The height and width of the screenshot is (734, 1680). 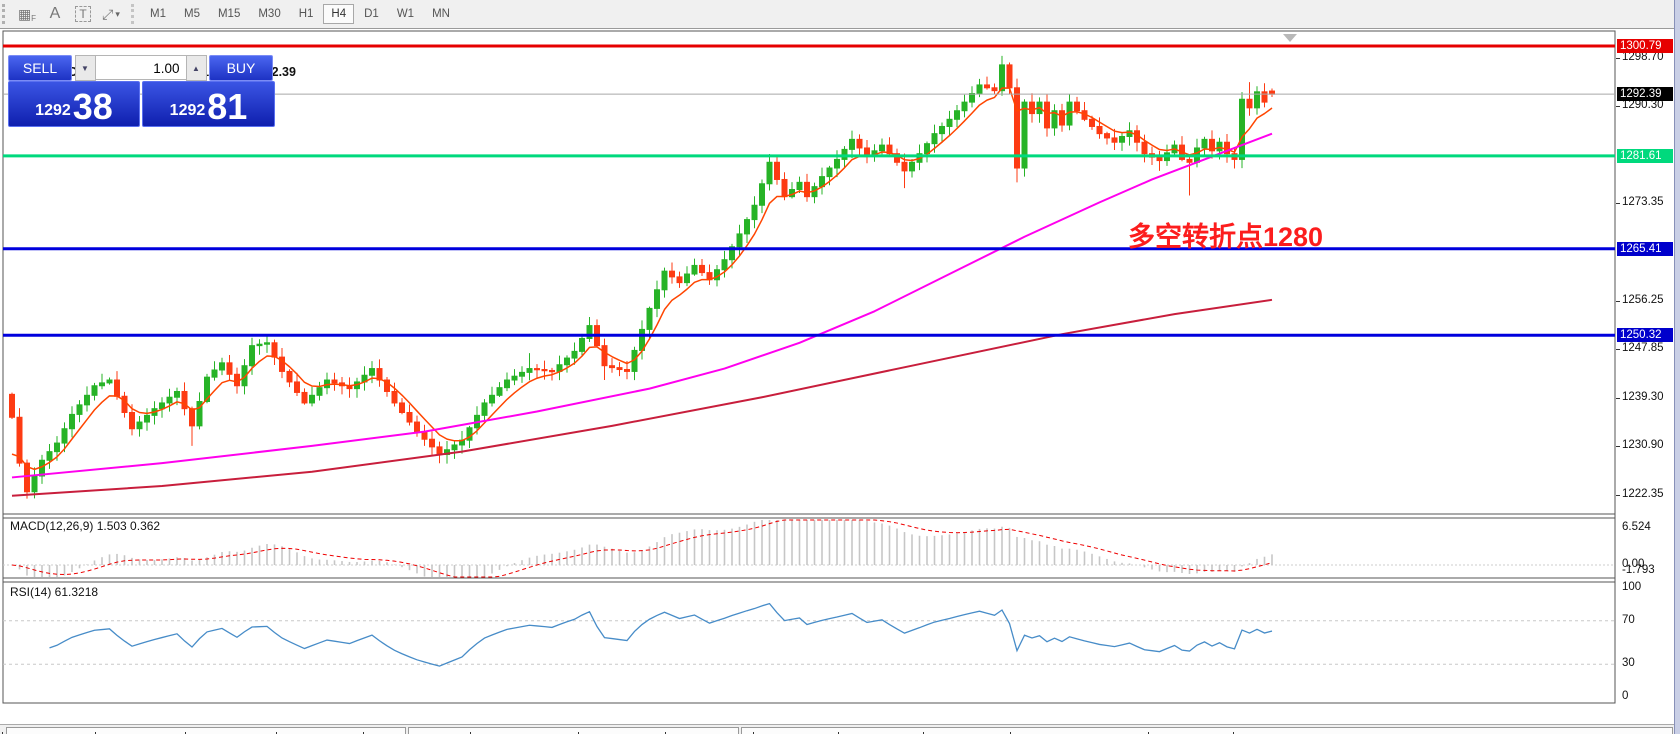 I want to click on timeframe-button-m15: M15, so click(x=229, y=14).